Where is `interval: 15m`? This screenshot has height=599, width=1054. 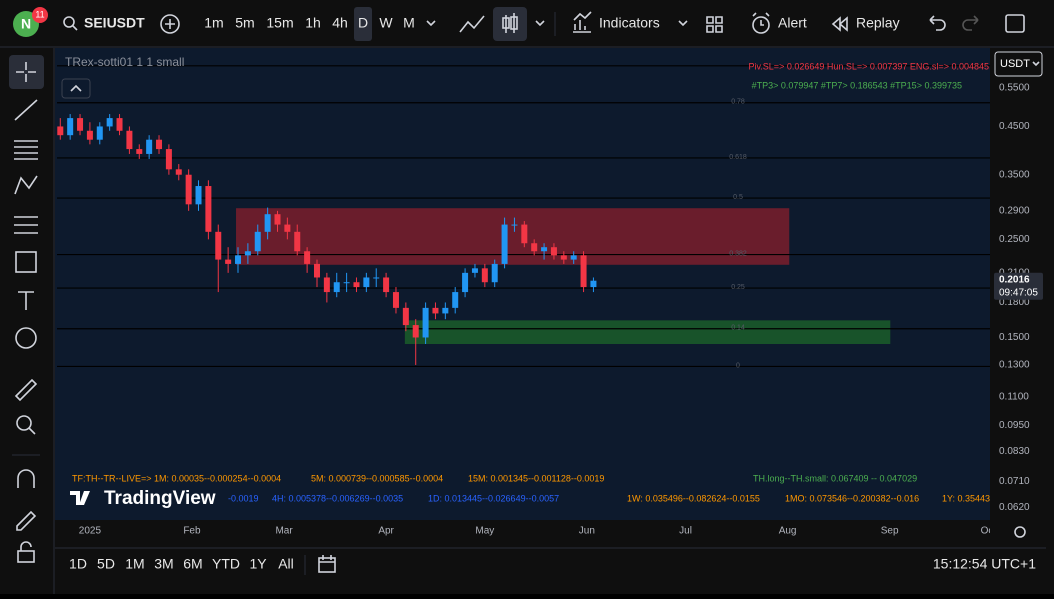
interval: 15m is located at coordinates (279, 23).